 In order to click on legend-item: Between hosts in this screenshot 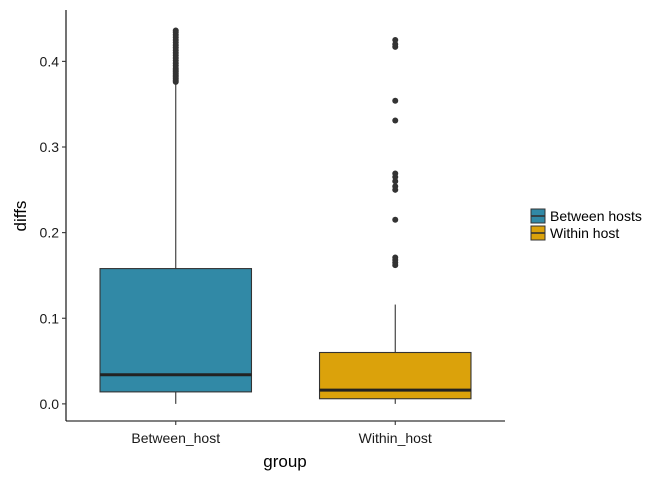, I will do `click(586, 216)`.